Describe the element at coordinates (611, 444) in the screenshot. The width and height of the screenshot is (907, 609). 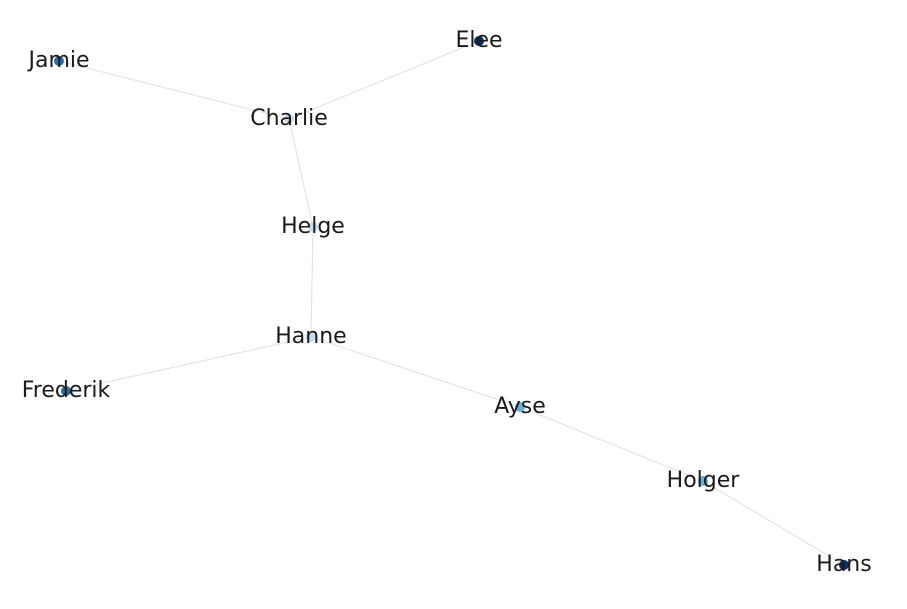
I see `edge-ayse-holger` at that location.